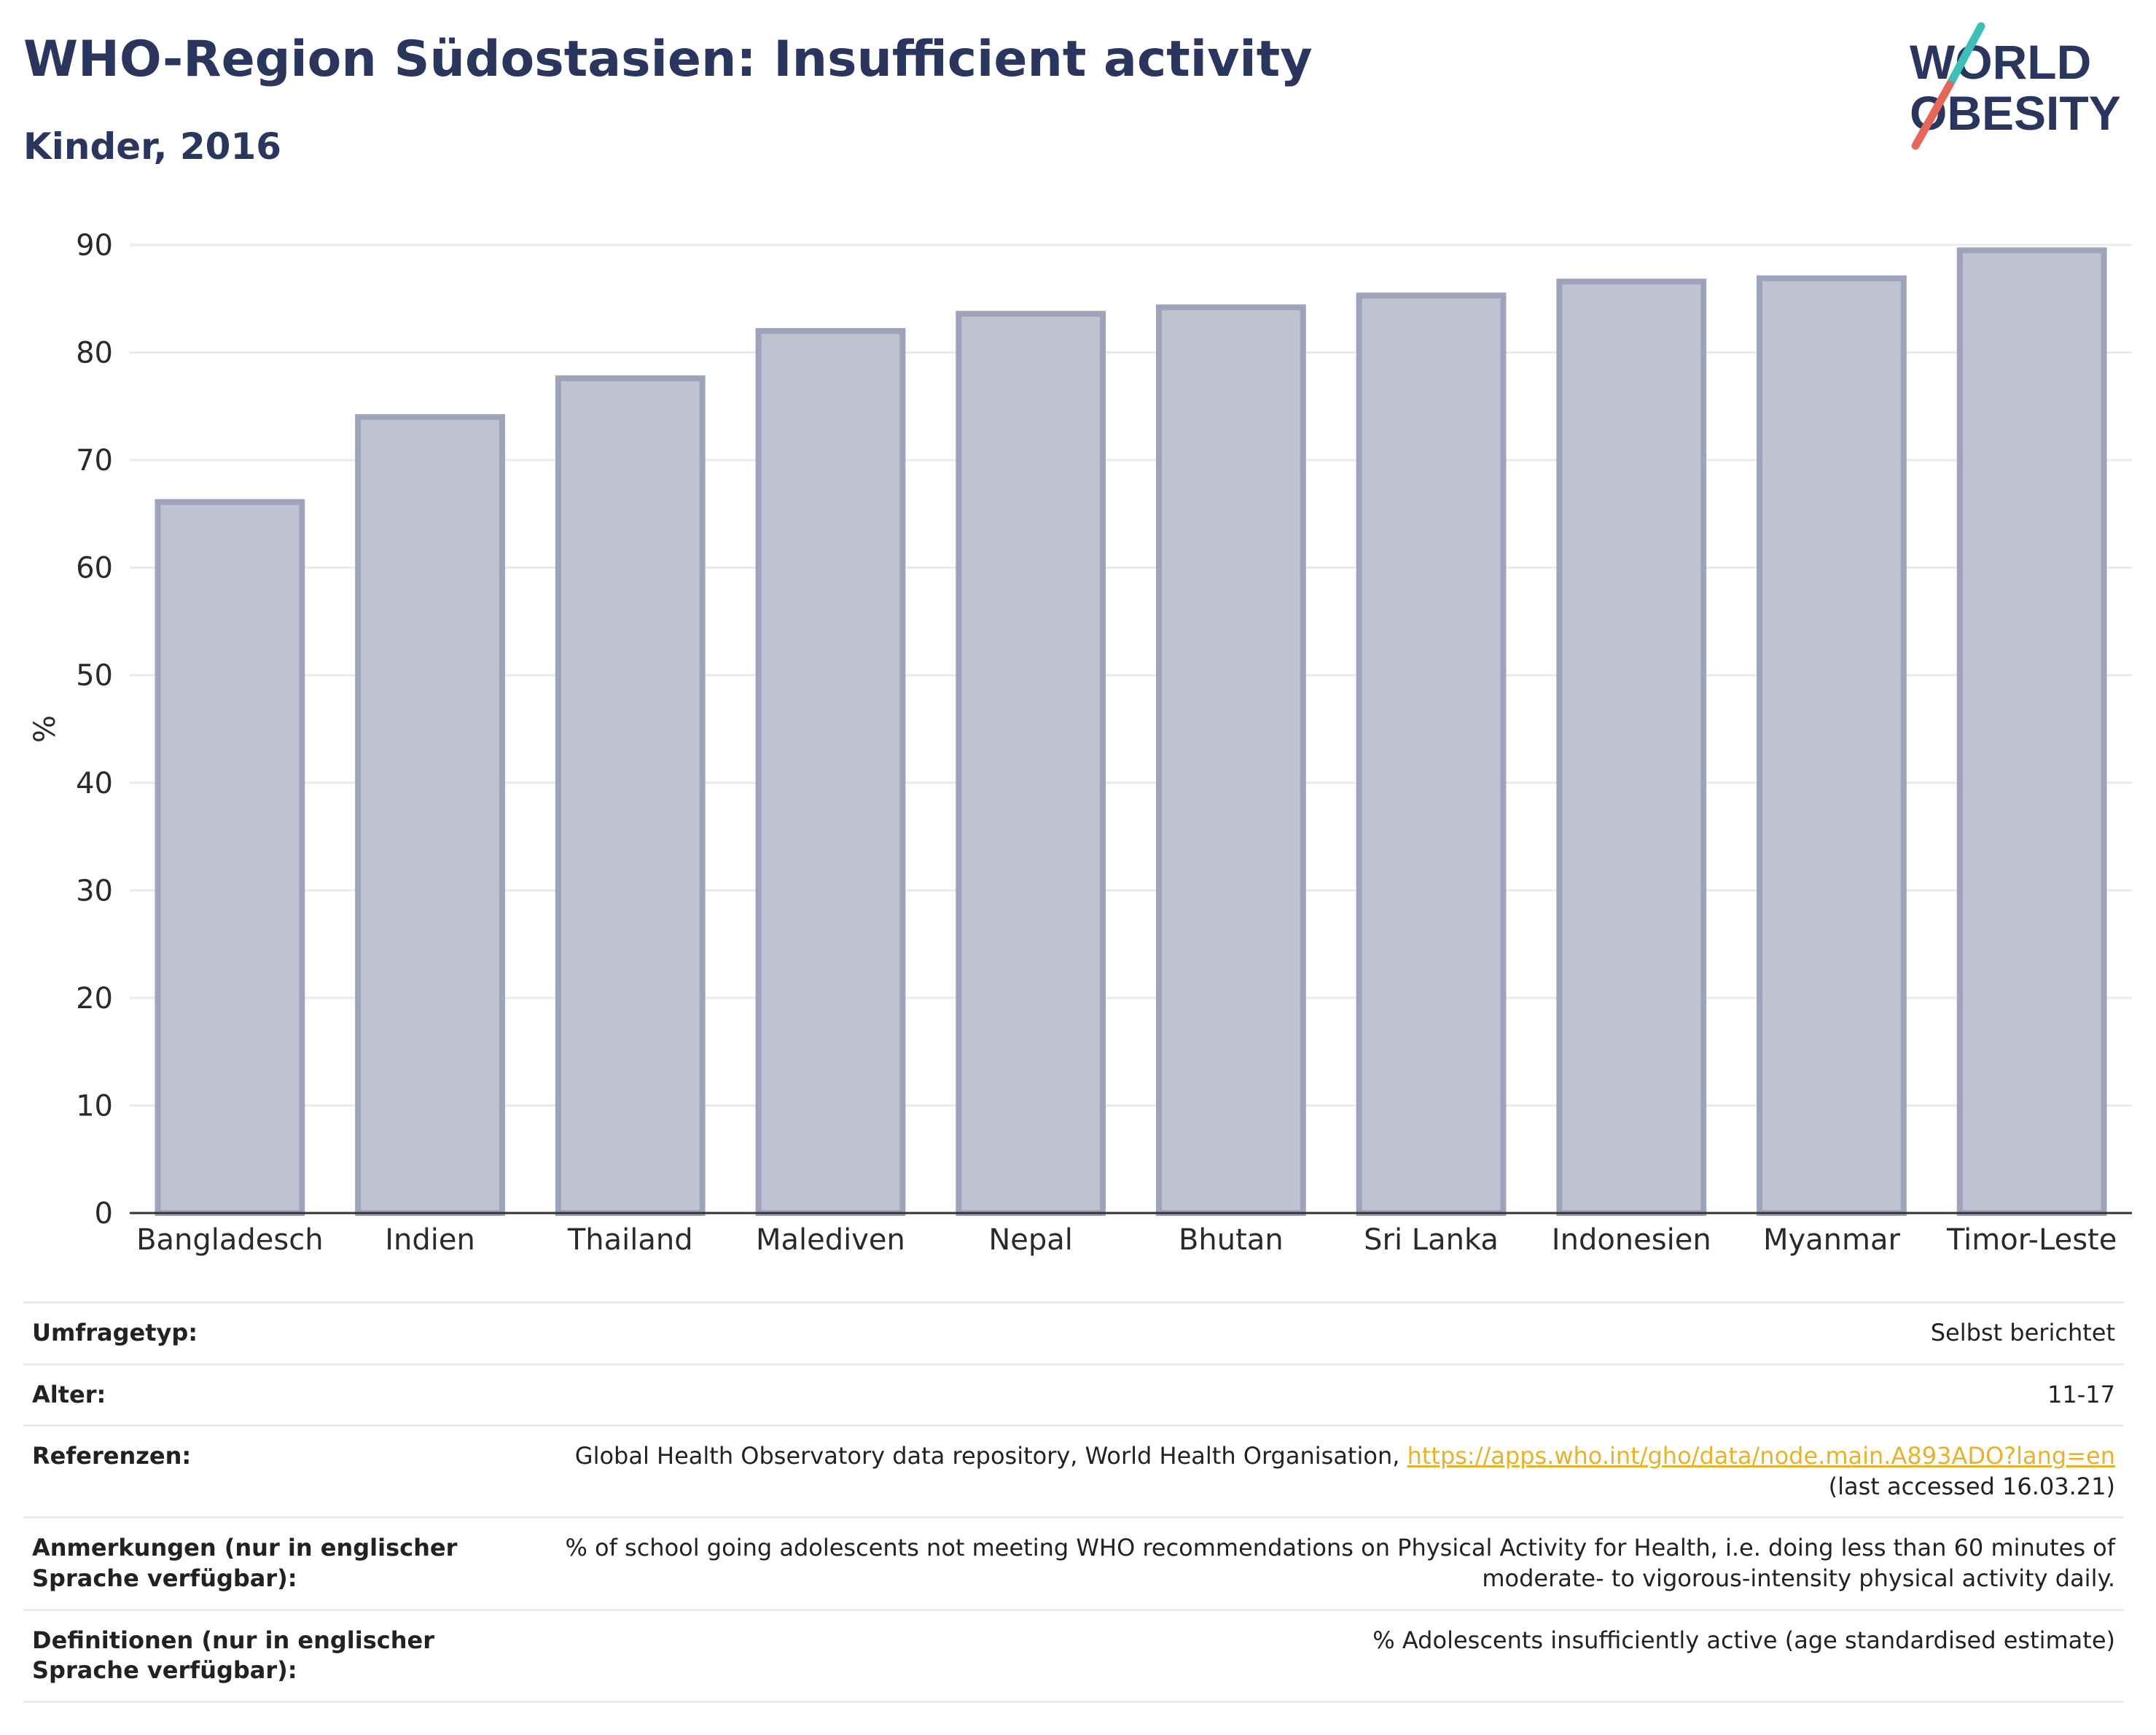 This screenshot has width=2156, height=1735. I want to click on x-tick-label: Bangladesch, so click(230, 1240).